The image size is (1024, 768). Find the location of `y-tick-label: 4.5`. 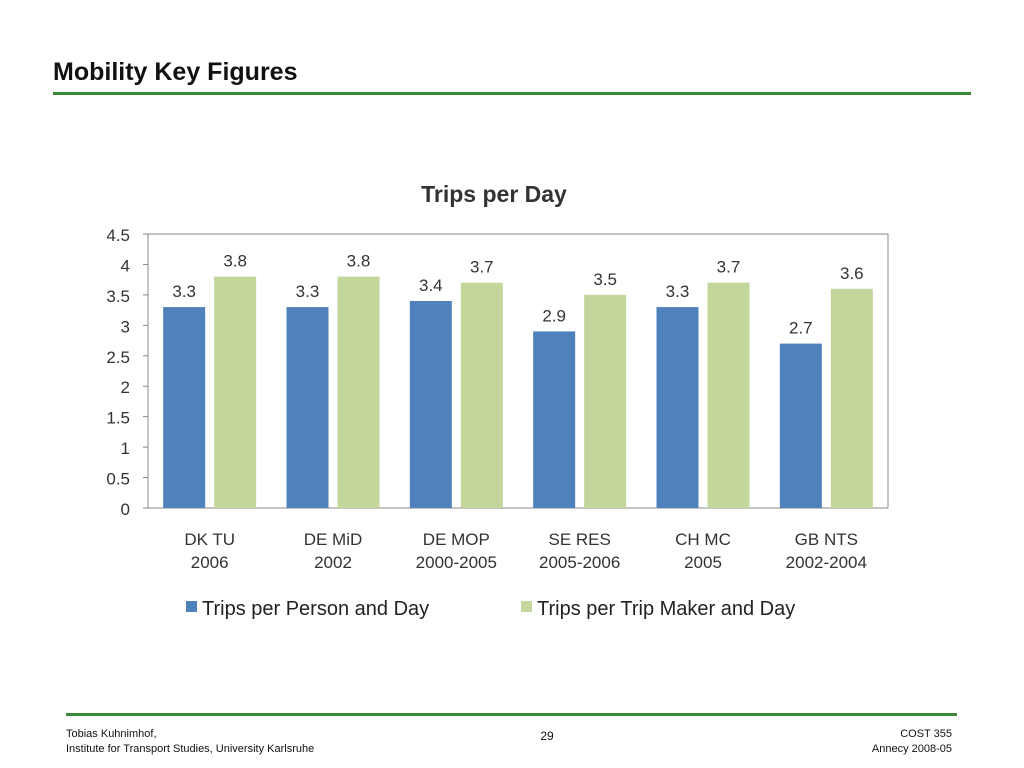

y-tick-label: 4.5 is located at coordinates (118, 235).